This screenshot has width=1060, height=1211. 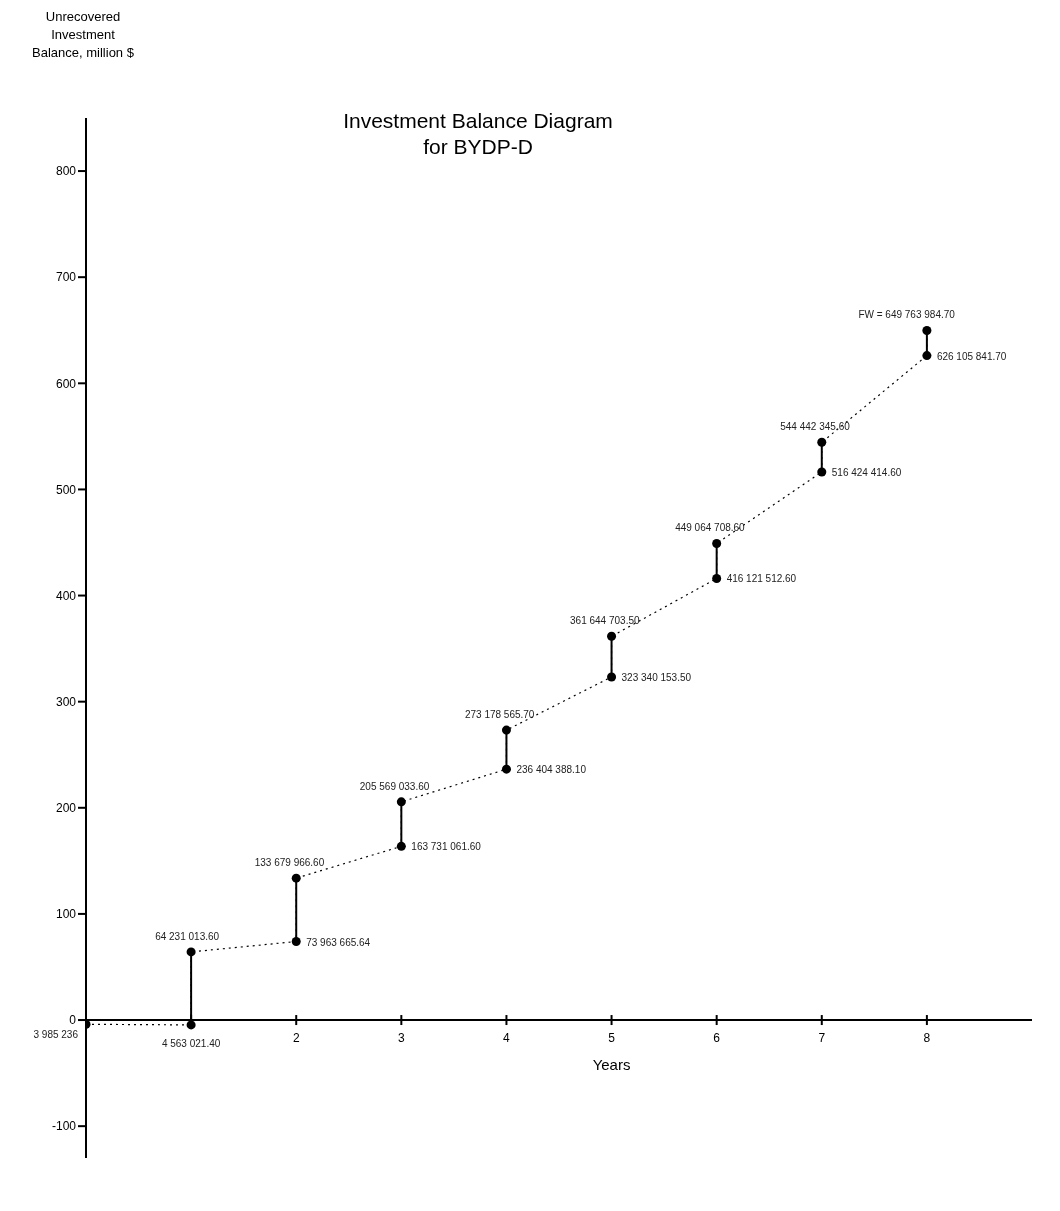 What do you see at coordinates (611, 1065) in the screenshot?
I see `x-axis-title: Years` at bounding box center [611, 1065].